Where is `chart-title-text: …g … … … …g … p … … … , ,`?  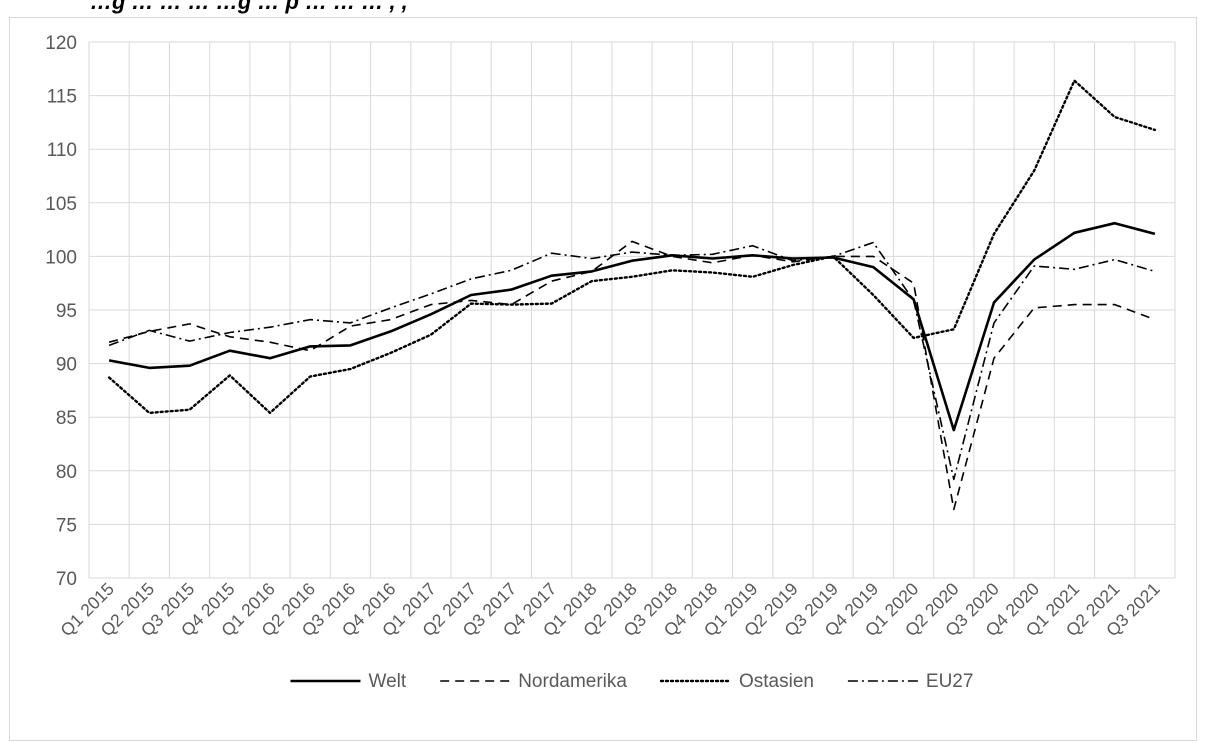 chart-title-text: …g … … … …g … p … … … , , is located at coordinates (249, 7).